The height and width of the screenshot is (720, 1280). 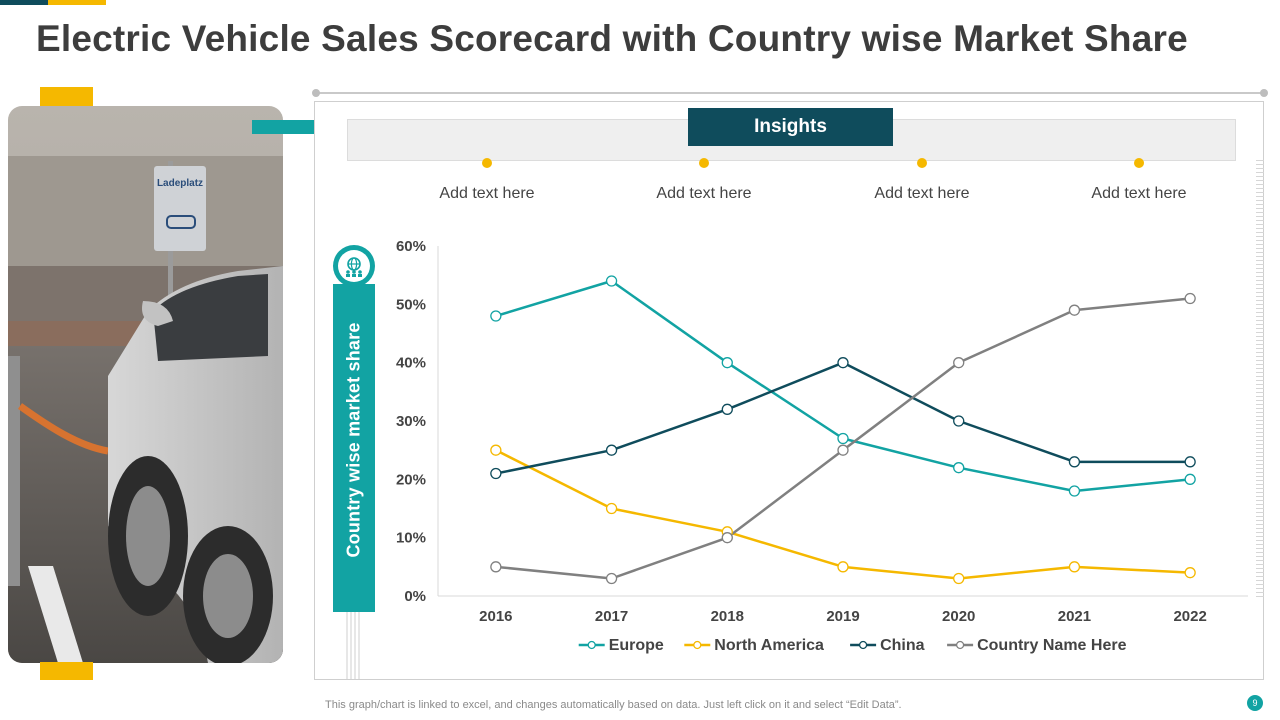 What do you see at coordinates (411, 304) in the screenshot?
I see `y-tick-label: 50%` at bounding box center [411, 304].